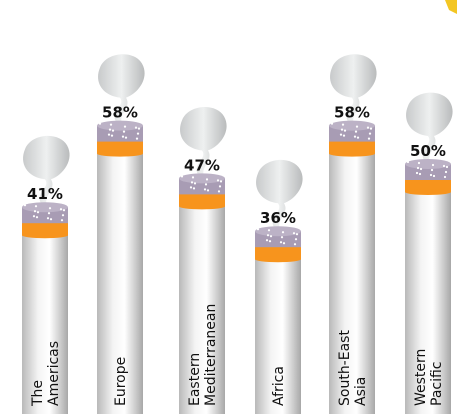  What do you see at coordinates (421, 377) in the screenshot?
I see `category-label: Western` at bounding box center [421, 377].